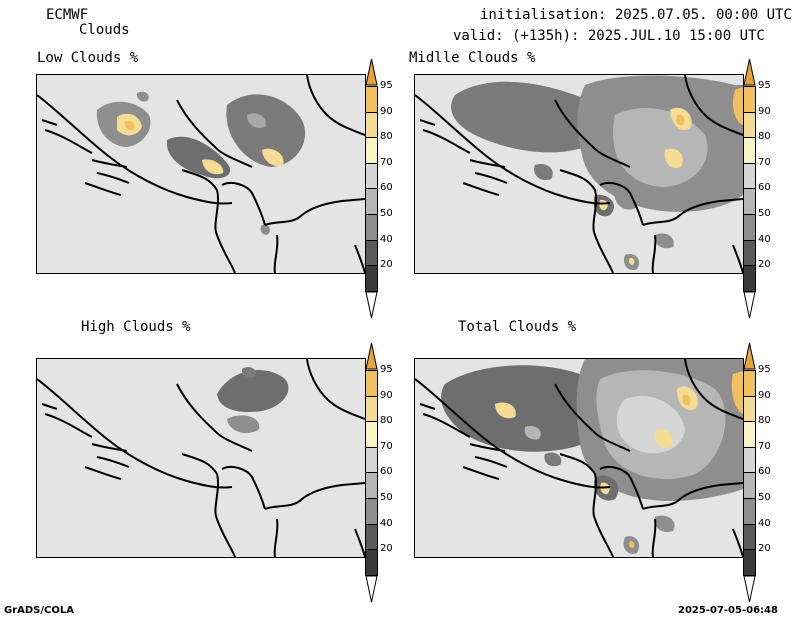 The image size is (800, 618). I want to click on colorbar-low: 95 90 80 70 60 50 40 20, so click(386, 188).